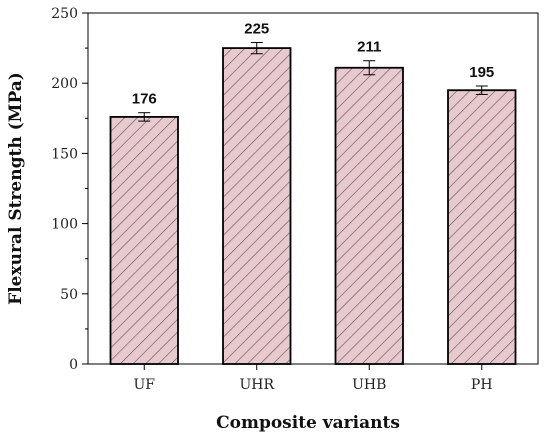 The width and height of the screenshot is (550, 440). I want to click on x-axis: UF UHR UHB PH, so click(313, 378).